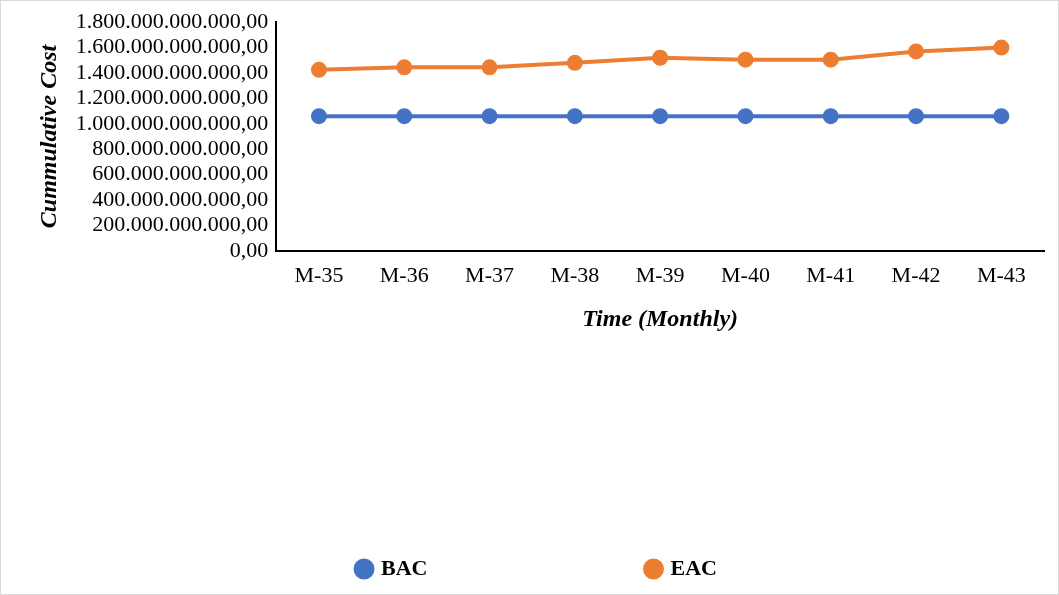 Image resolution: width=1059 pixels, height=595 pixels. Describe the element at coordinates (575, 274) in the screenshot. I see `x-tick-label: M-38` at that location.